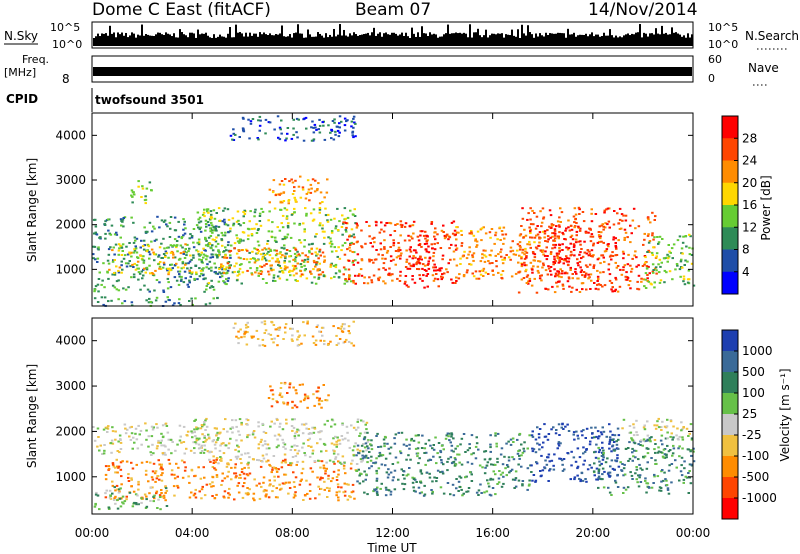  I want to click on y-tick-label: 4000, so click(70, 135).